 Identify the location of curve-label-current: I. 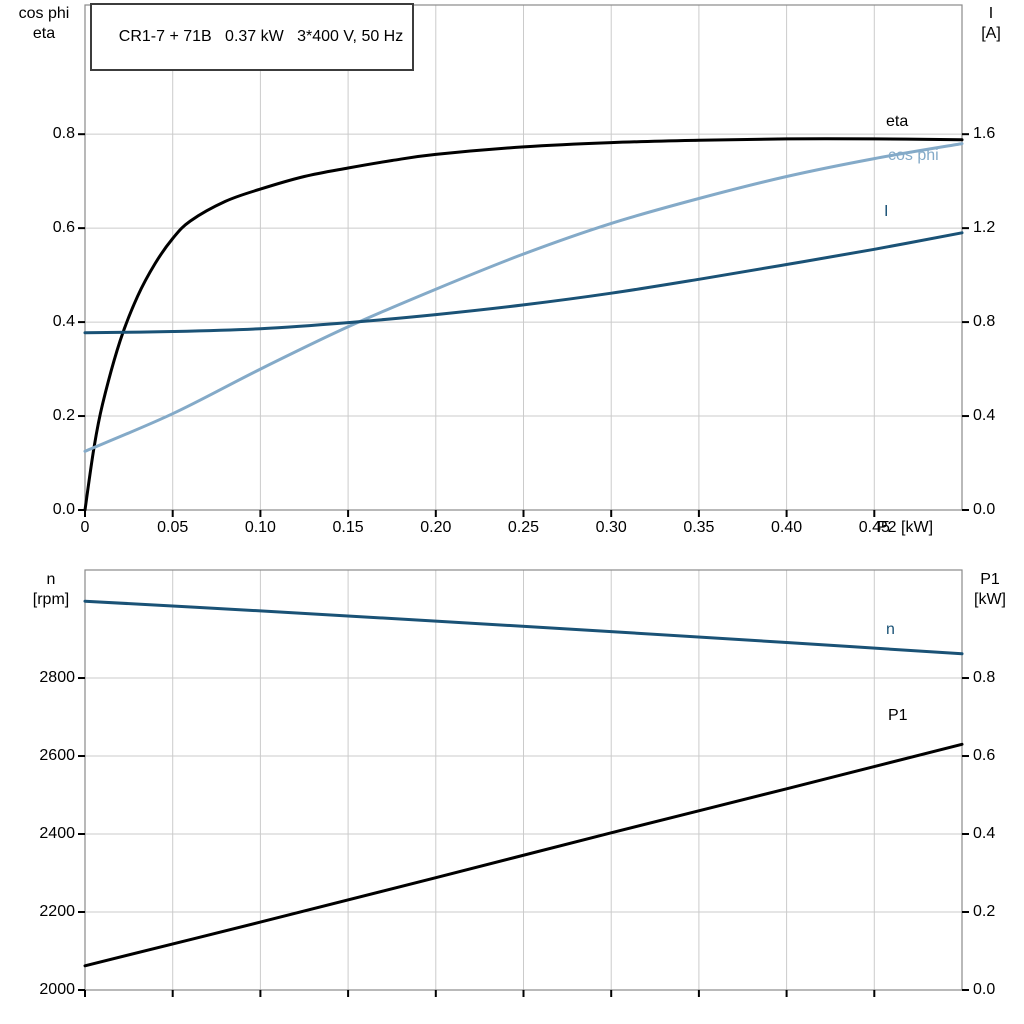
(886, 211).